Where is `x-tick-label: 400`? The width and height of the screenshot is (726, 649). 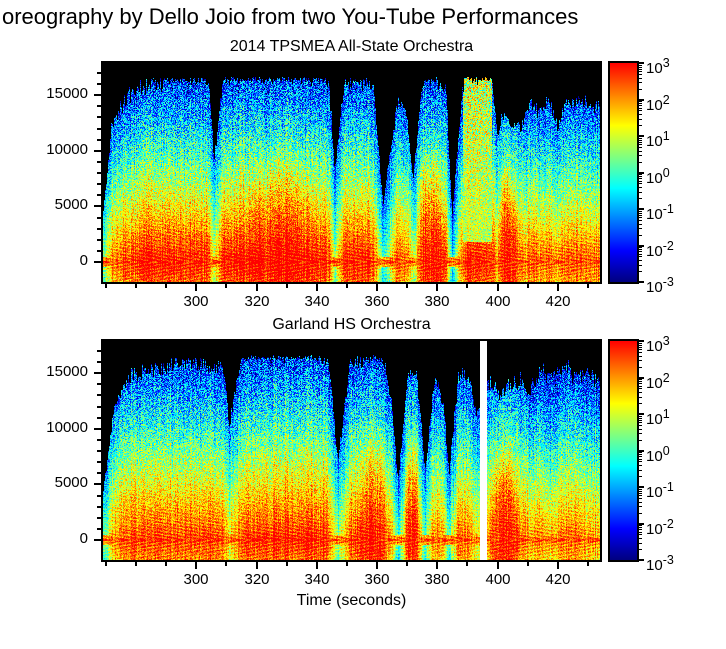
x-tick-label: 400 is located at coordinates (498, 301).